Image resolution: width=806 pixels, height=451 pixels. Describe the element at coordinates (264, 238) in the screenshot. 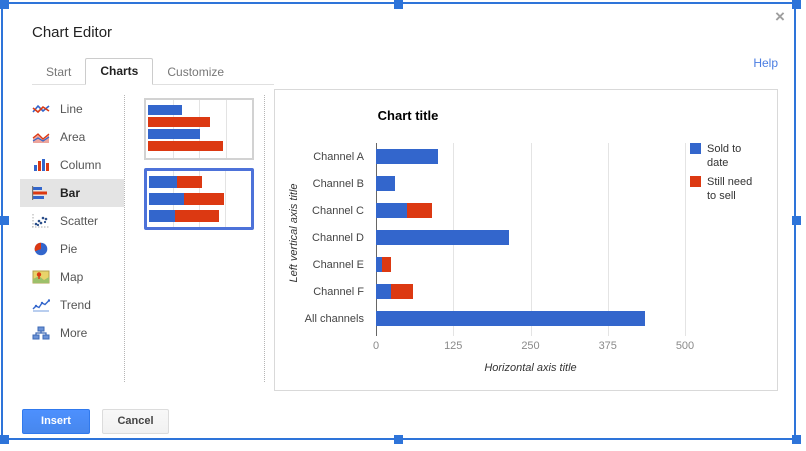

I see `thumbnail-divider` at that location.